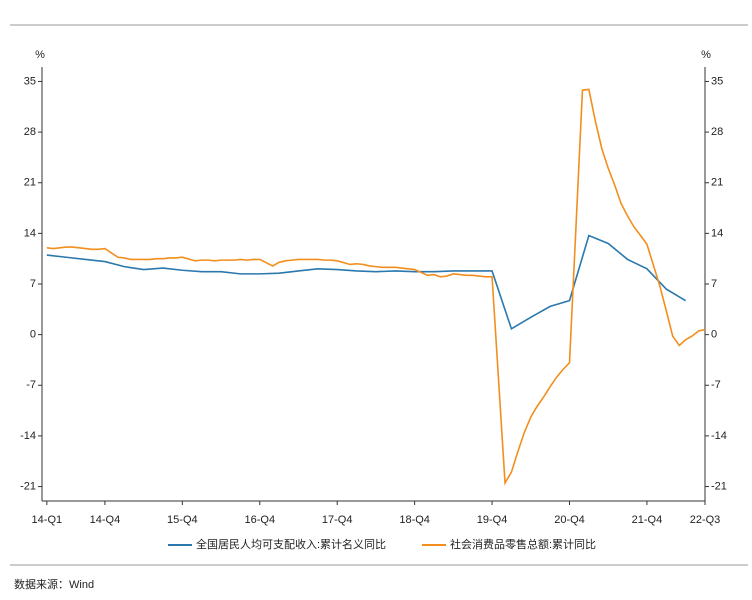  Describe the element at coordinates (719, 436) in the screenshot. I see `y2-tick-label: -14` at that location.